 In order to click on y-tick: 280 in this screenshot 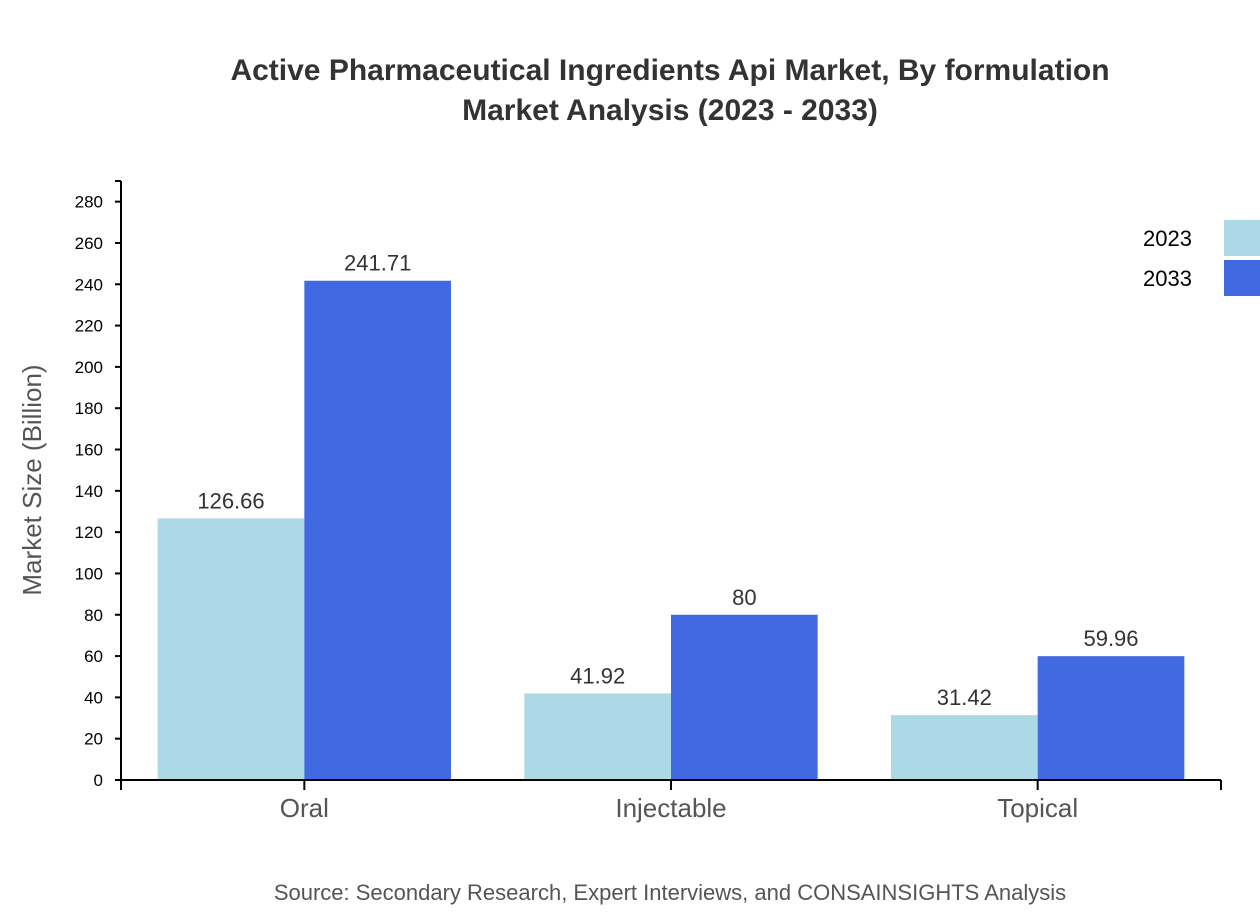, I will do `click(98, 202)`.